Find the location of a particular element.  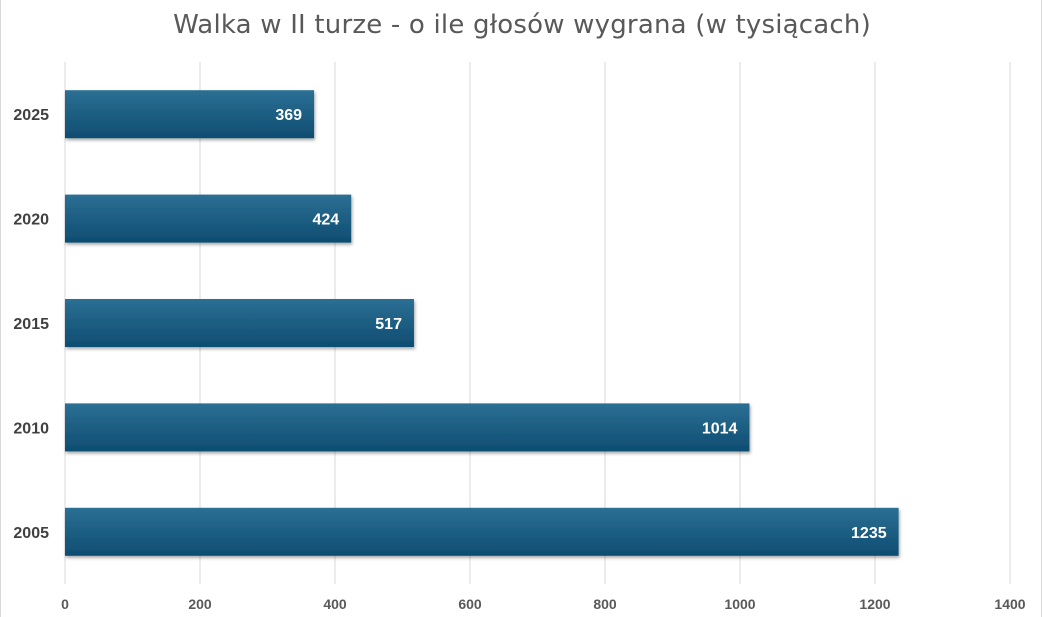

x-tick-label: 600 is located at coordinates (470, 604).